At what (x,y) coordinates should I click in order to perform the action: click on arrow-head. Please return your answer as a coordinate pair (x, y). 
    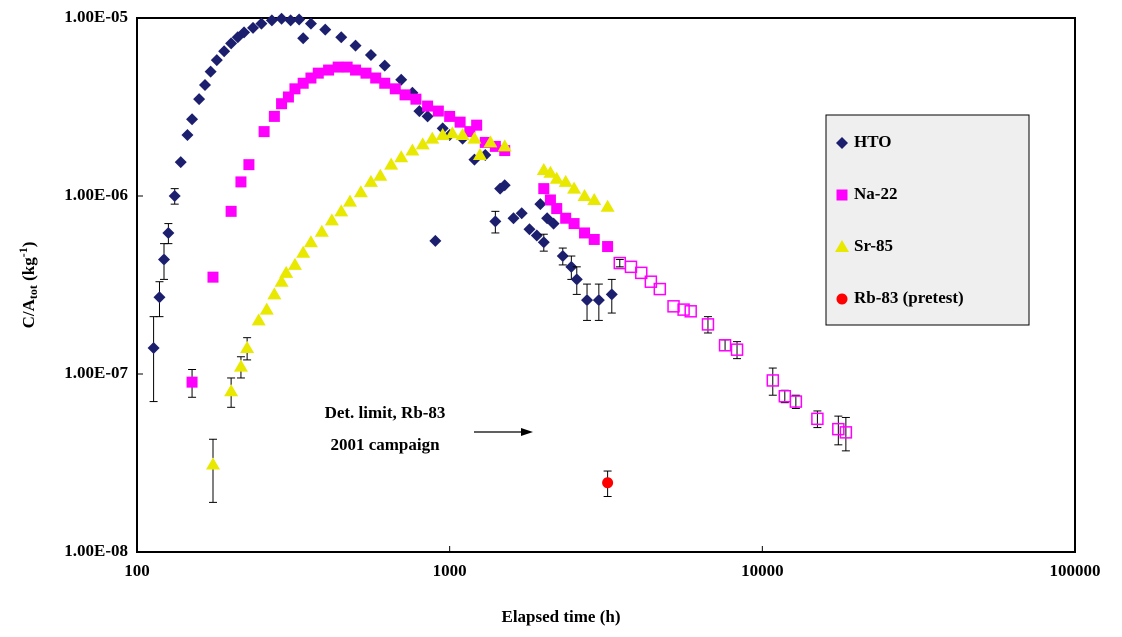
    Looking at the image, I should click on (527, 432).